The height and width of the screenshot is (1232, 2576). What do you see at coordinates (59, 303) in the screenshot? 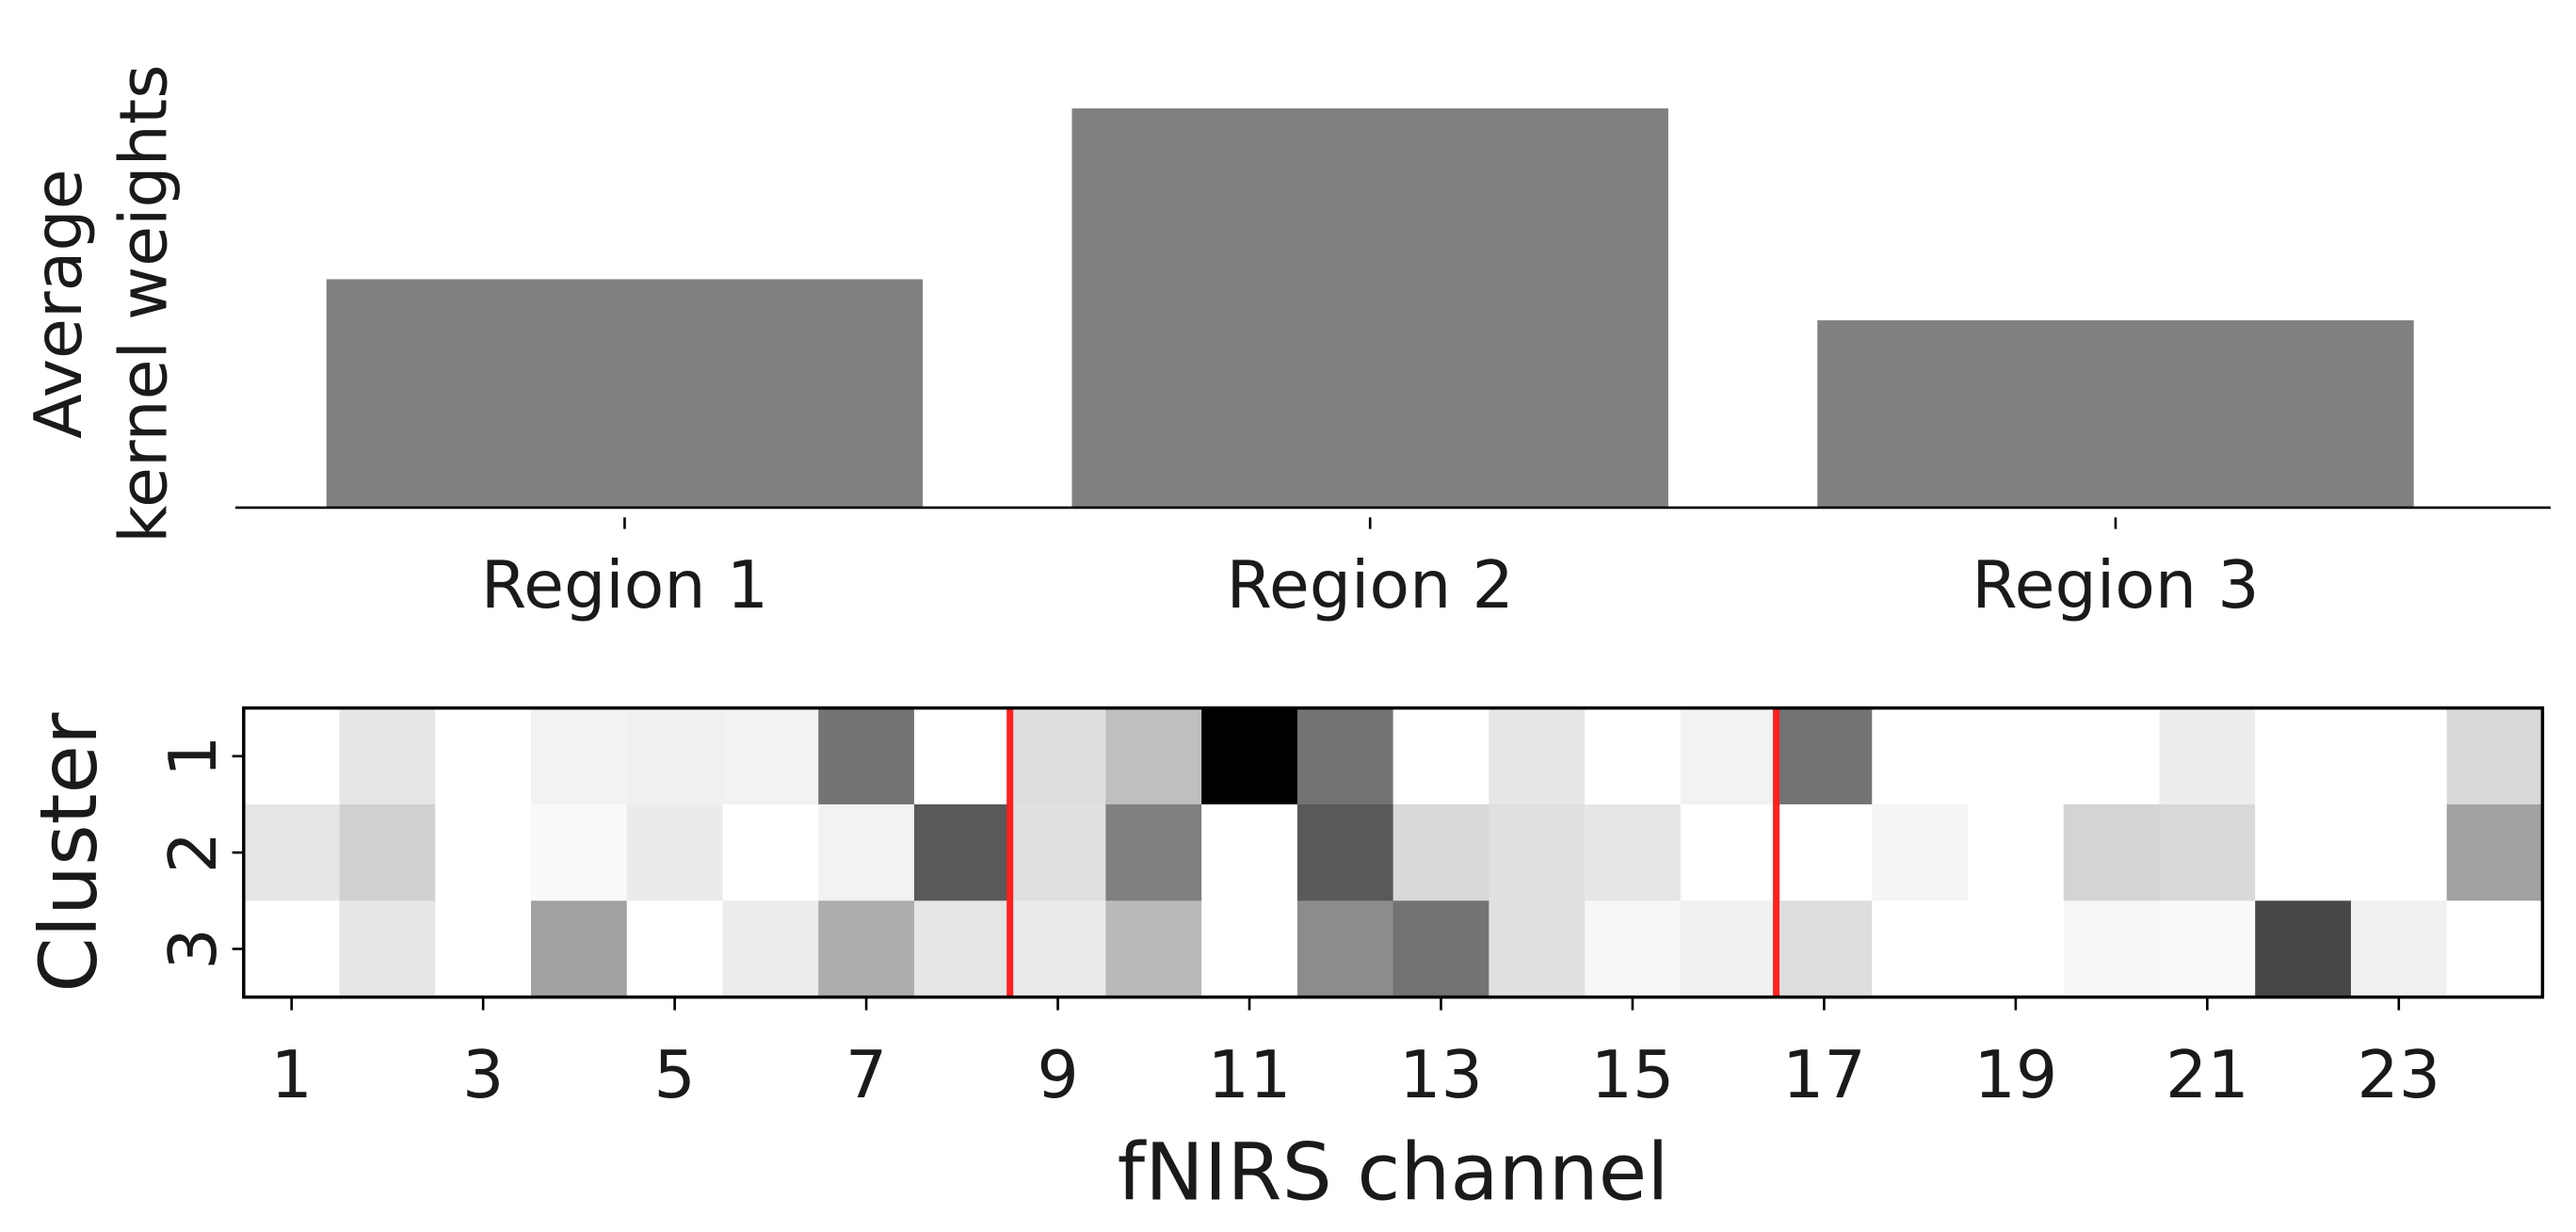
I see `y-axis-label: Average` at bounding box center [59, 303].